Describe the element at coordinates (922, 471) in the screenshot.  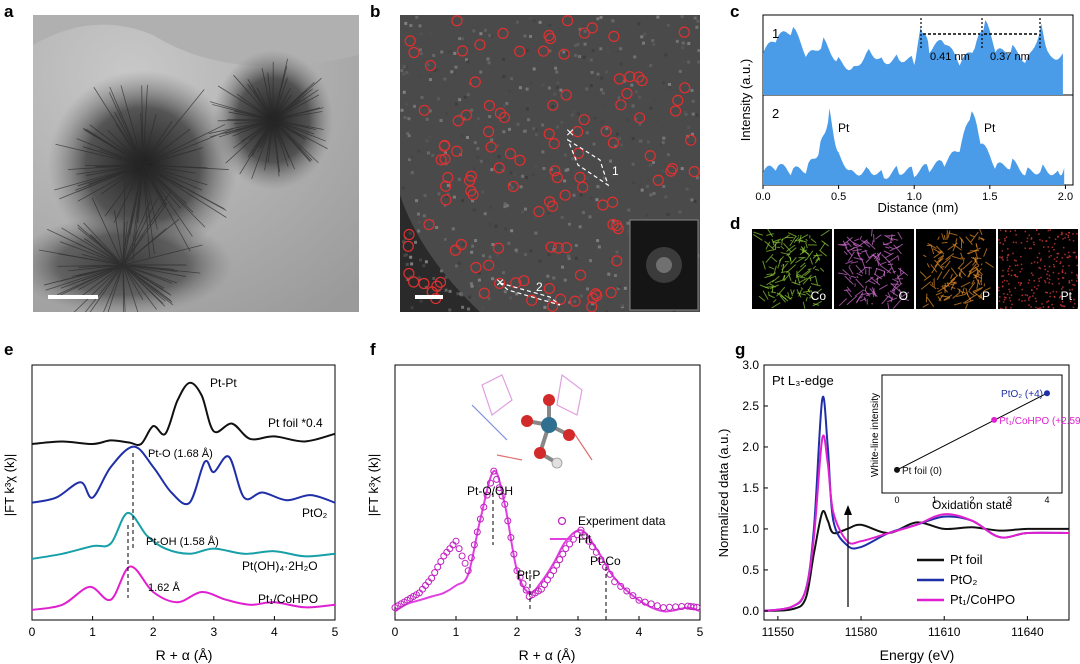
I see `inset-point-label: Pt foil (0)` at that location.